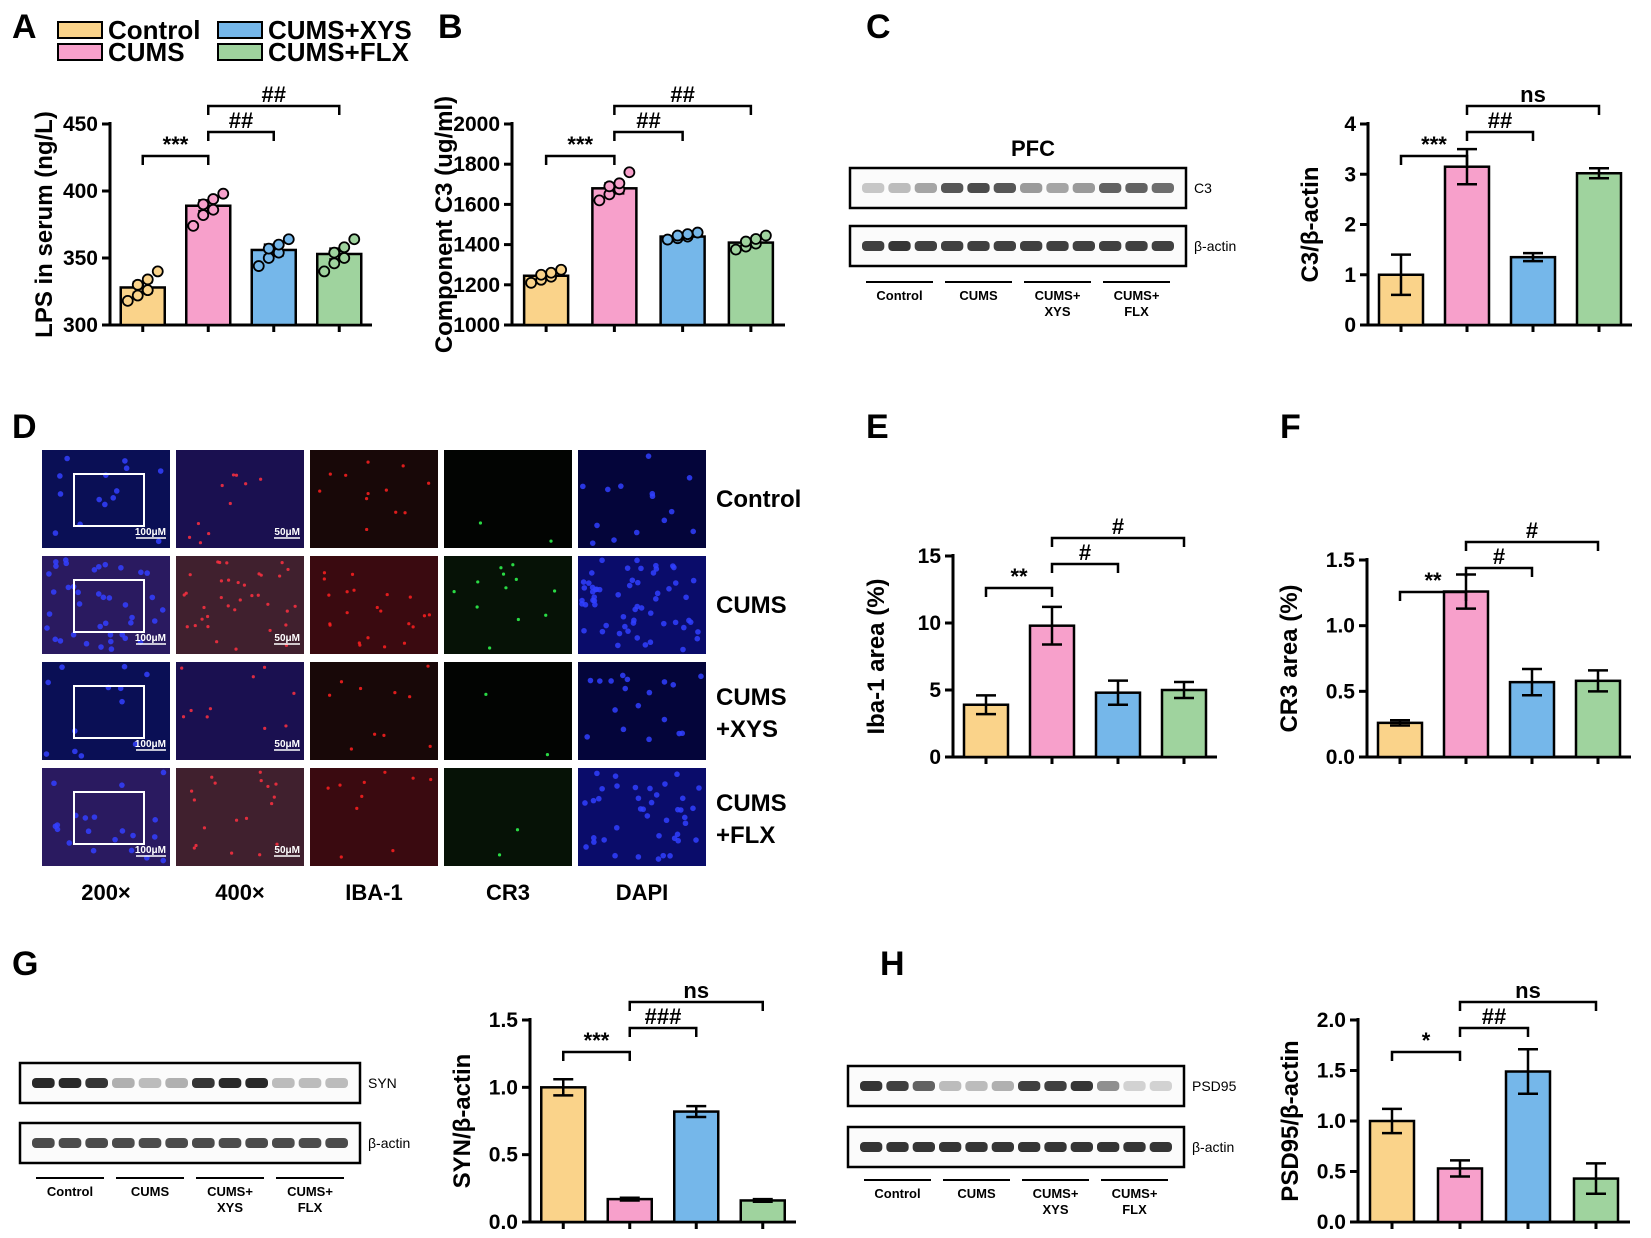 The height and width of the screenshot is (1238, 1651). I want to click on group-label-line: CUMS, so click(976, 1193).